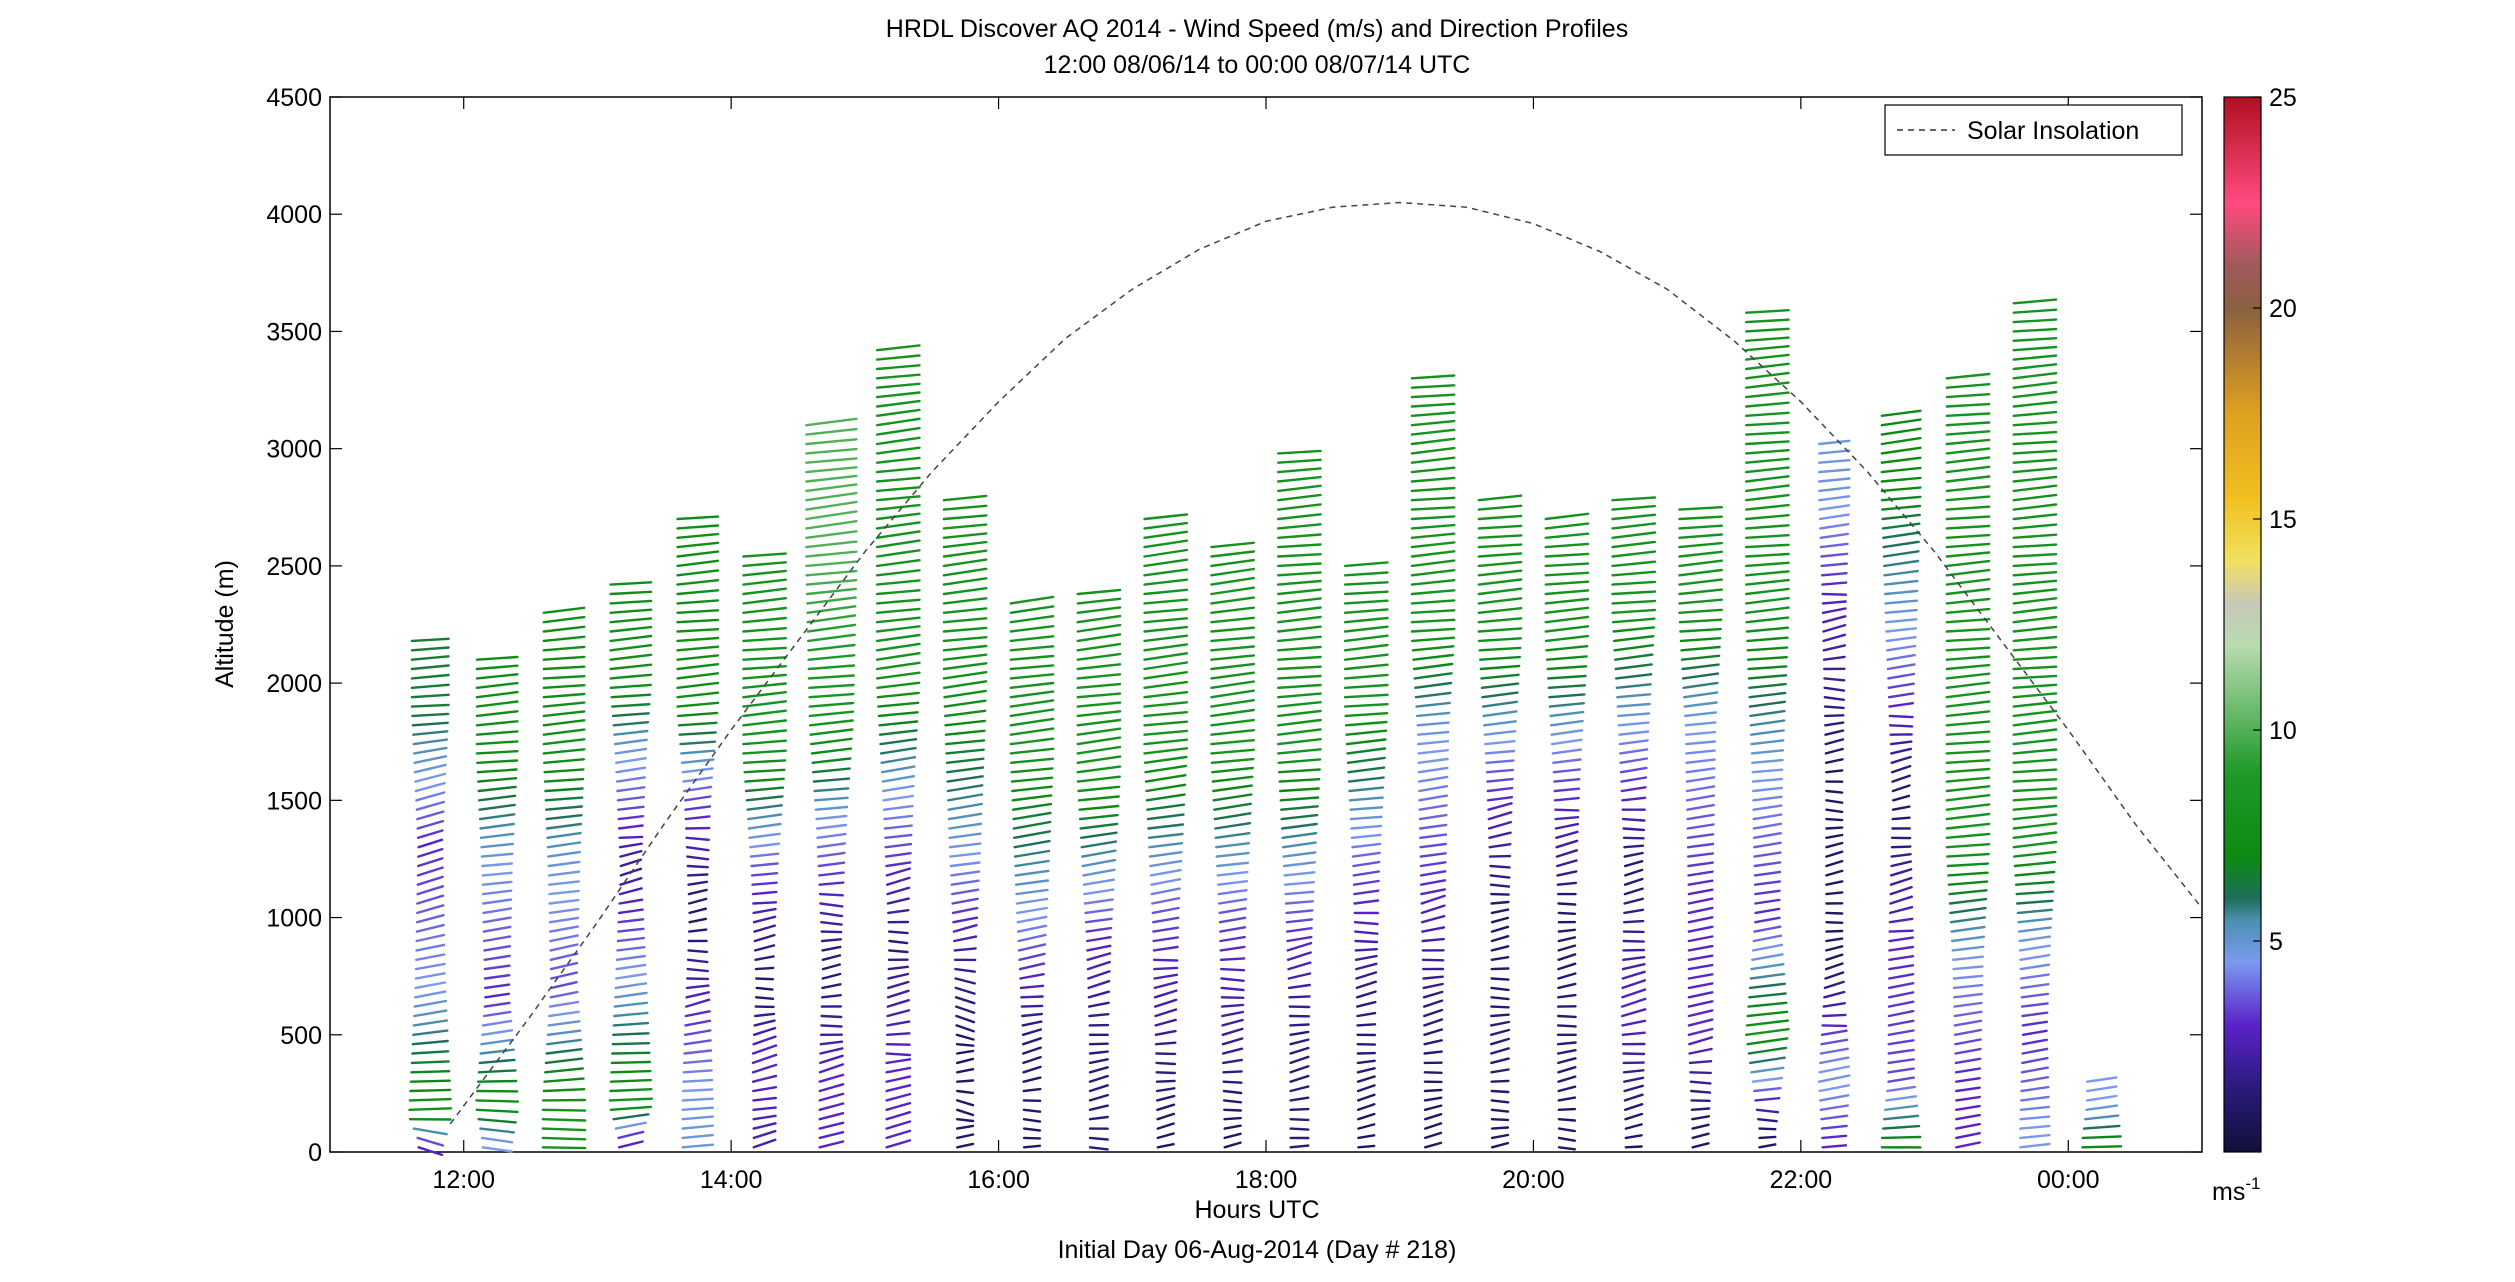 The height and width of the screenshot is (1282, 2515). What do you see at coordinates (294, 98) in the screenshot?
I see `y-tick-label: 4500` at bounding box center [294, 98].